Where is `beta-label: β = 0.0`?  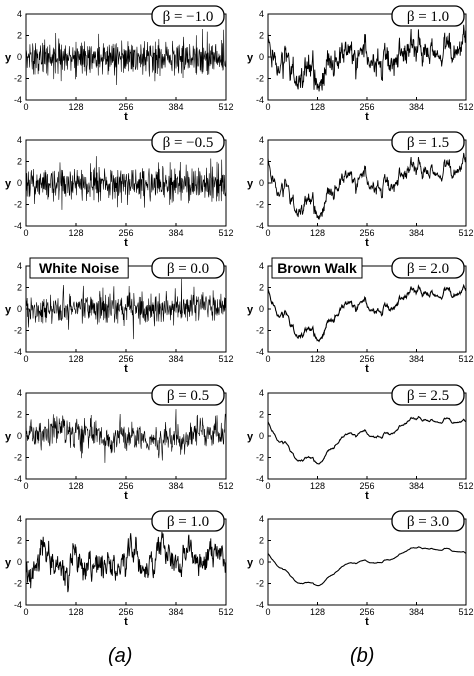
beta-label: β = 0.0 is located at coordinates (188, 269).